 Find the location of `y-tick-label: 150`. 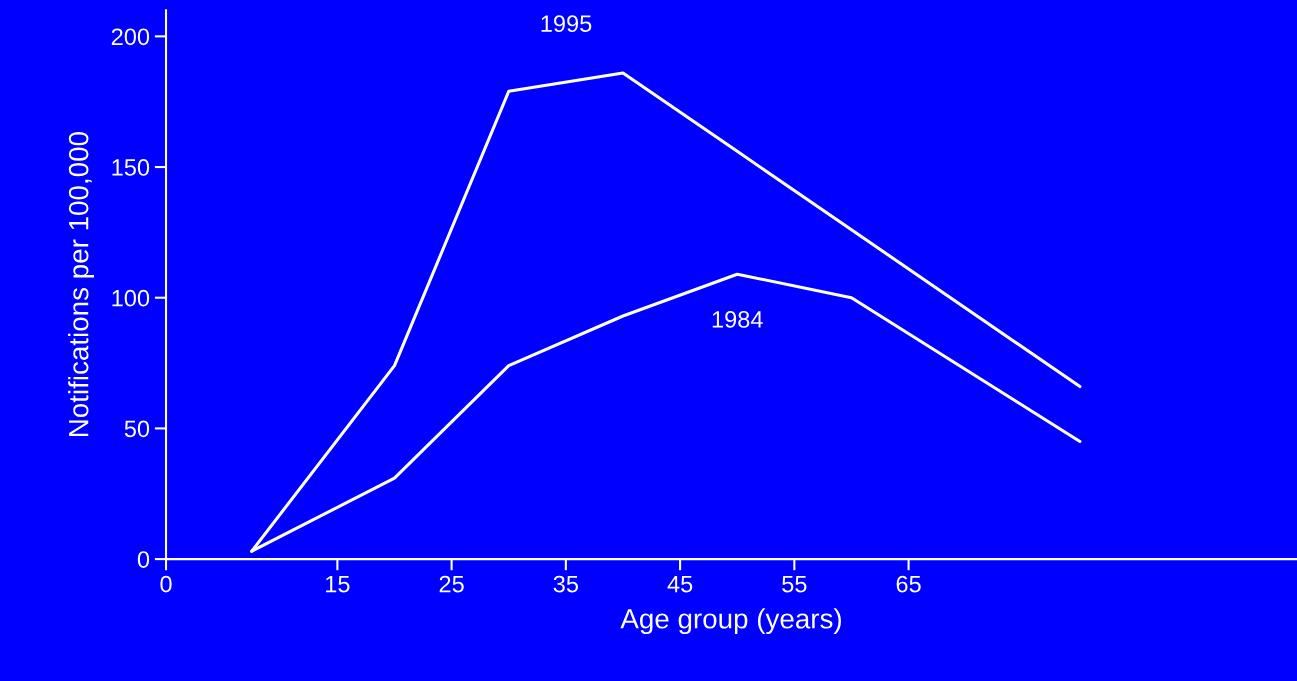

y-tick-label: 150 is located at coordinates (131, 167).